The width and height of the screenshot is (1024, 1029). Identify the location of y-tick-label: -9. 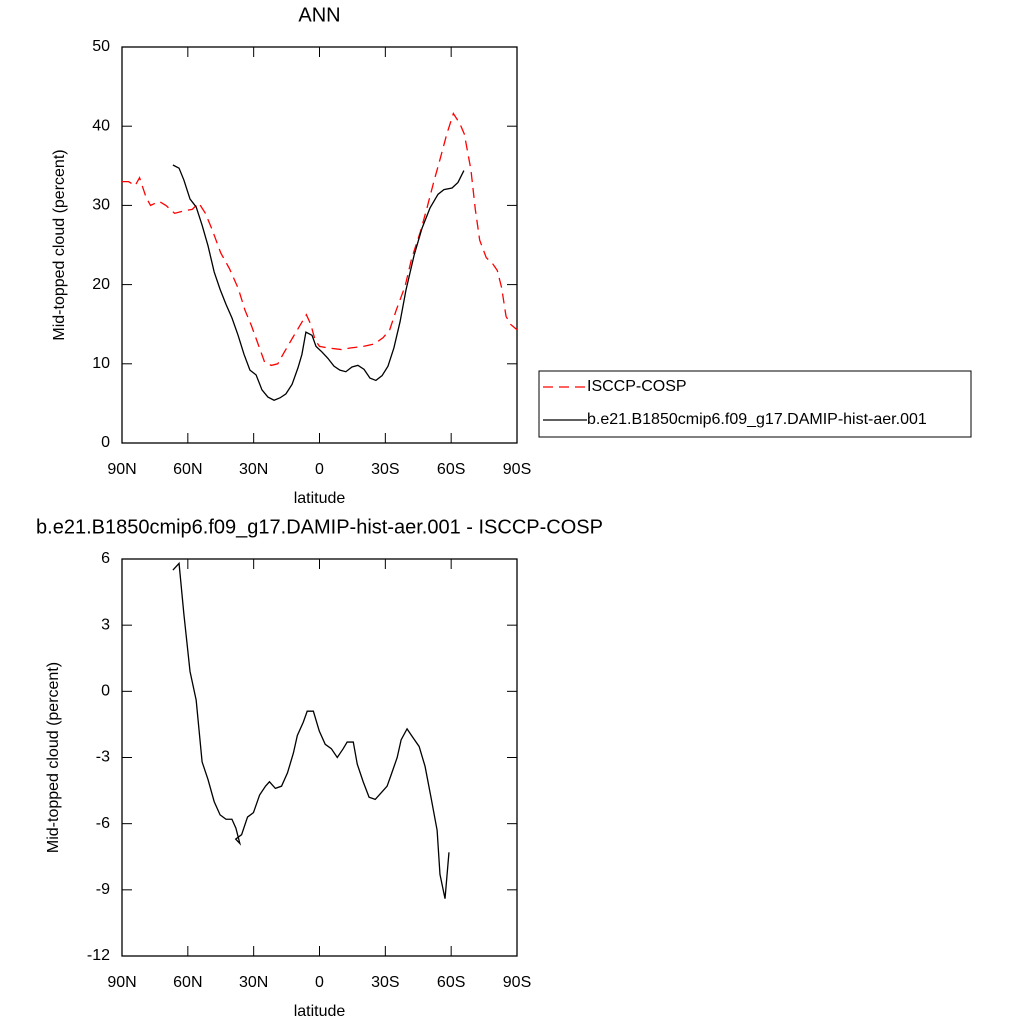
(103, 889).